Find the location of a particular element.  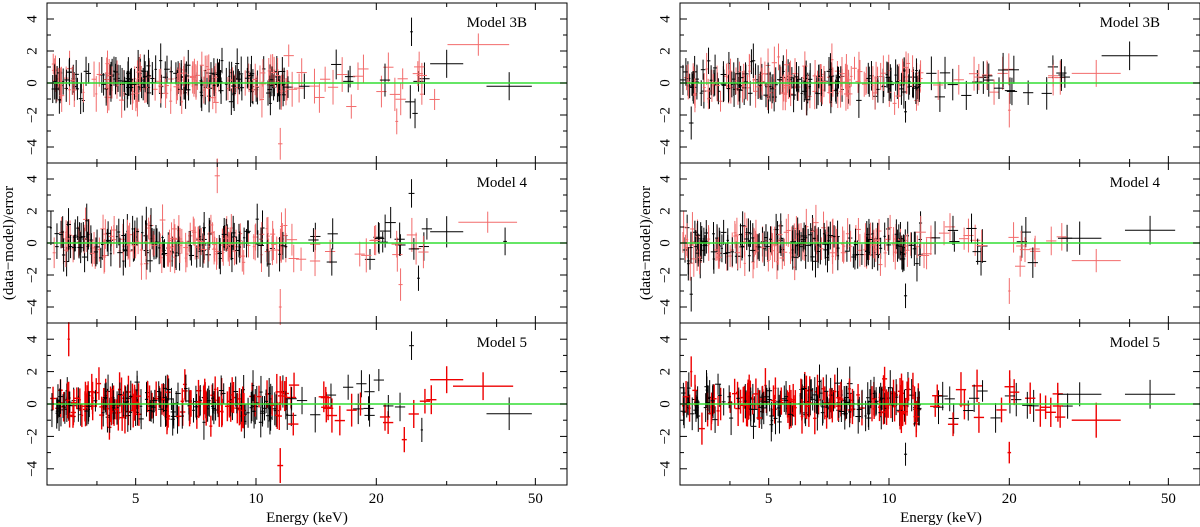

x-tick-label: 20 is located at coordinates (376, 499).